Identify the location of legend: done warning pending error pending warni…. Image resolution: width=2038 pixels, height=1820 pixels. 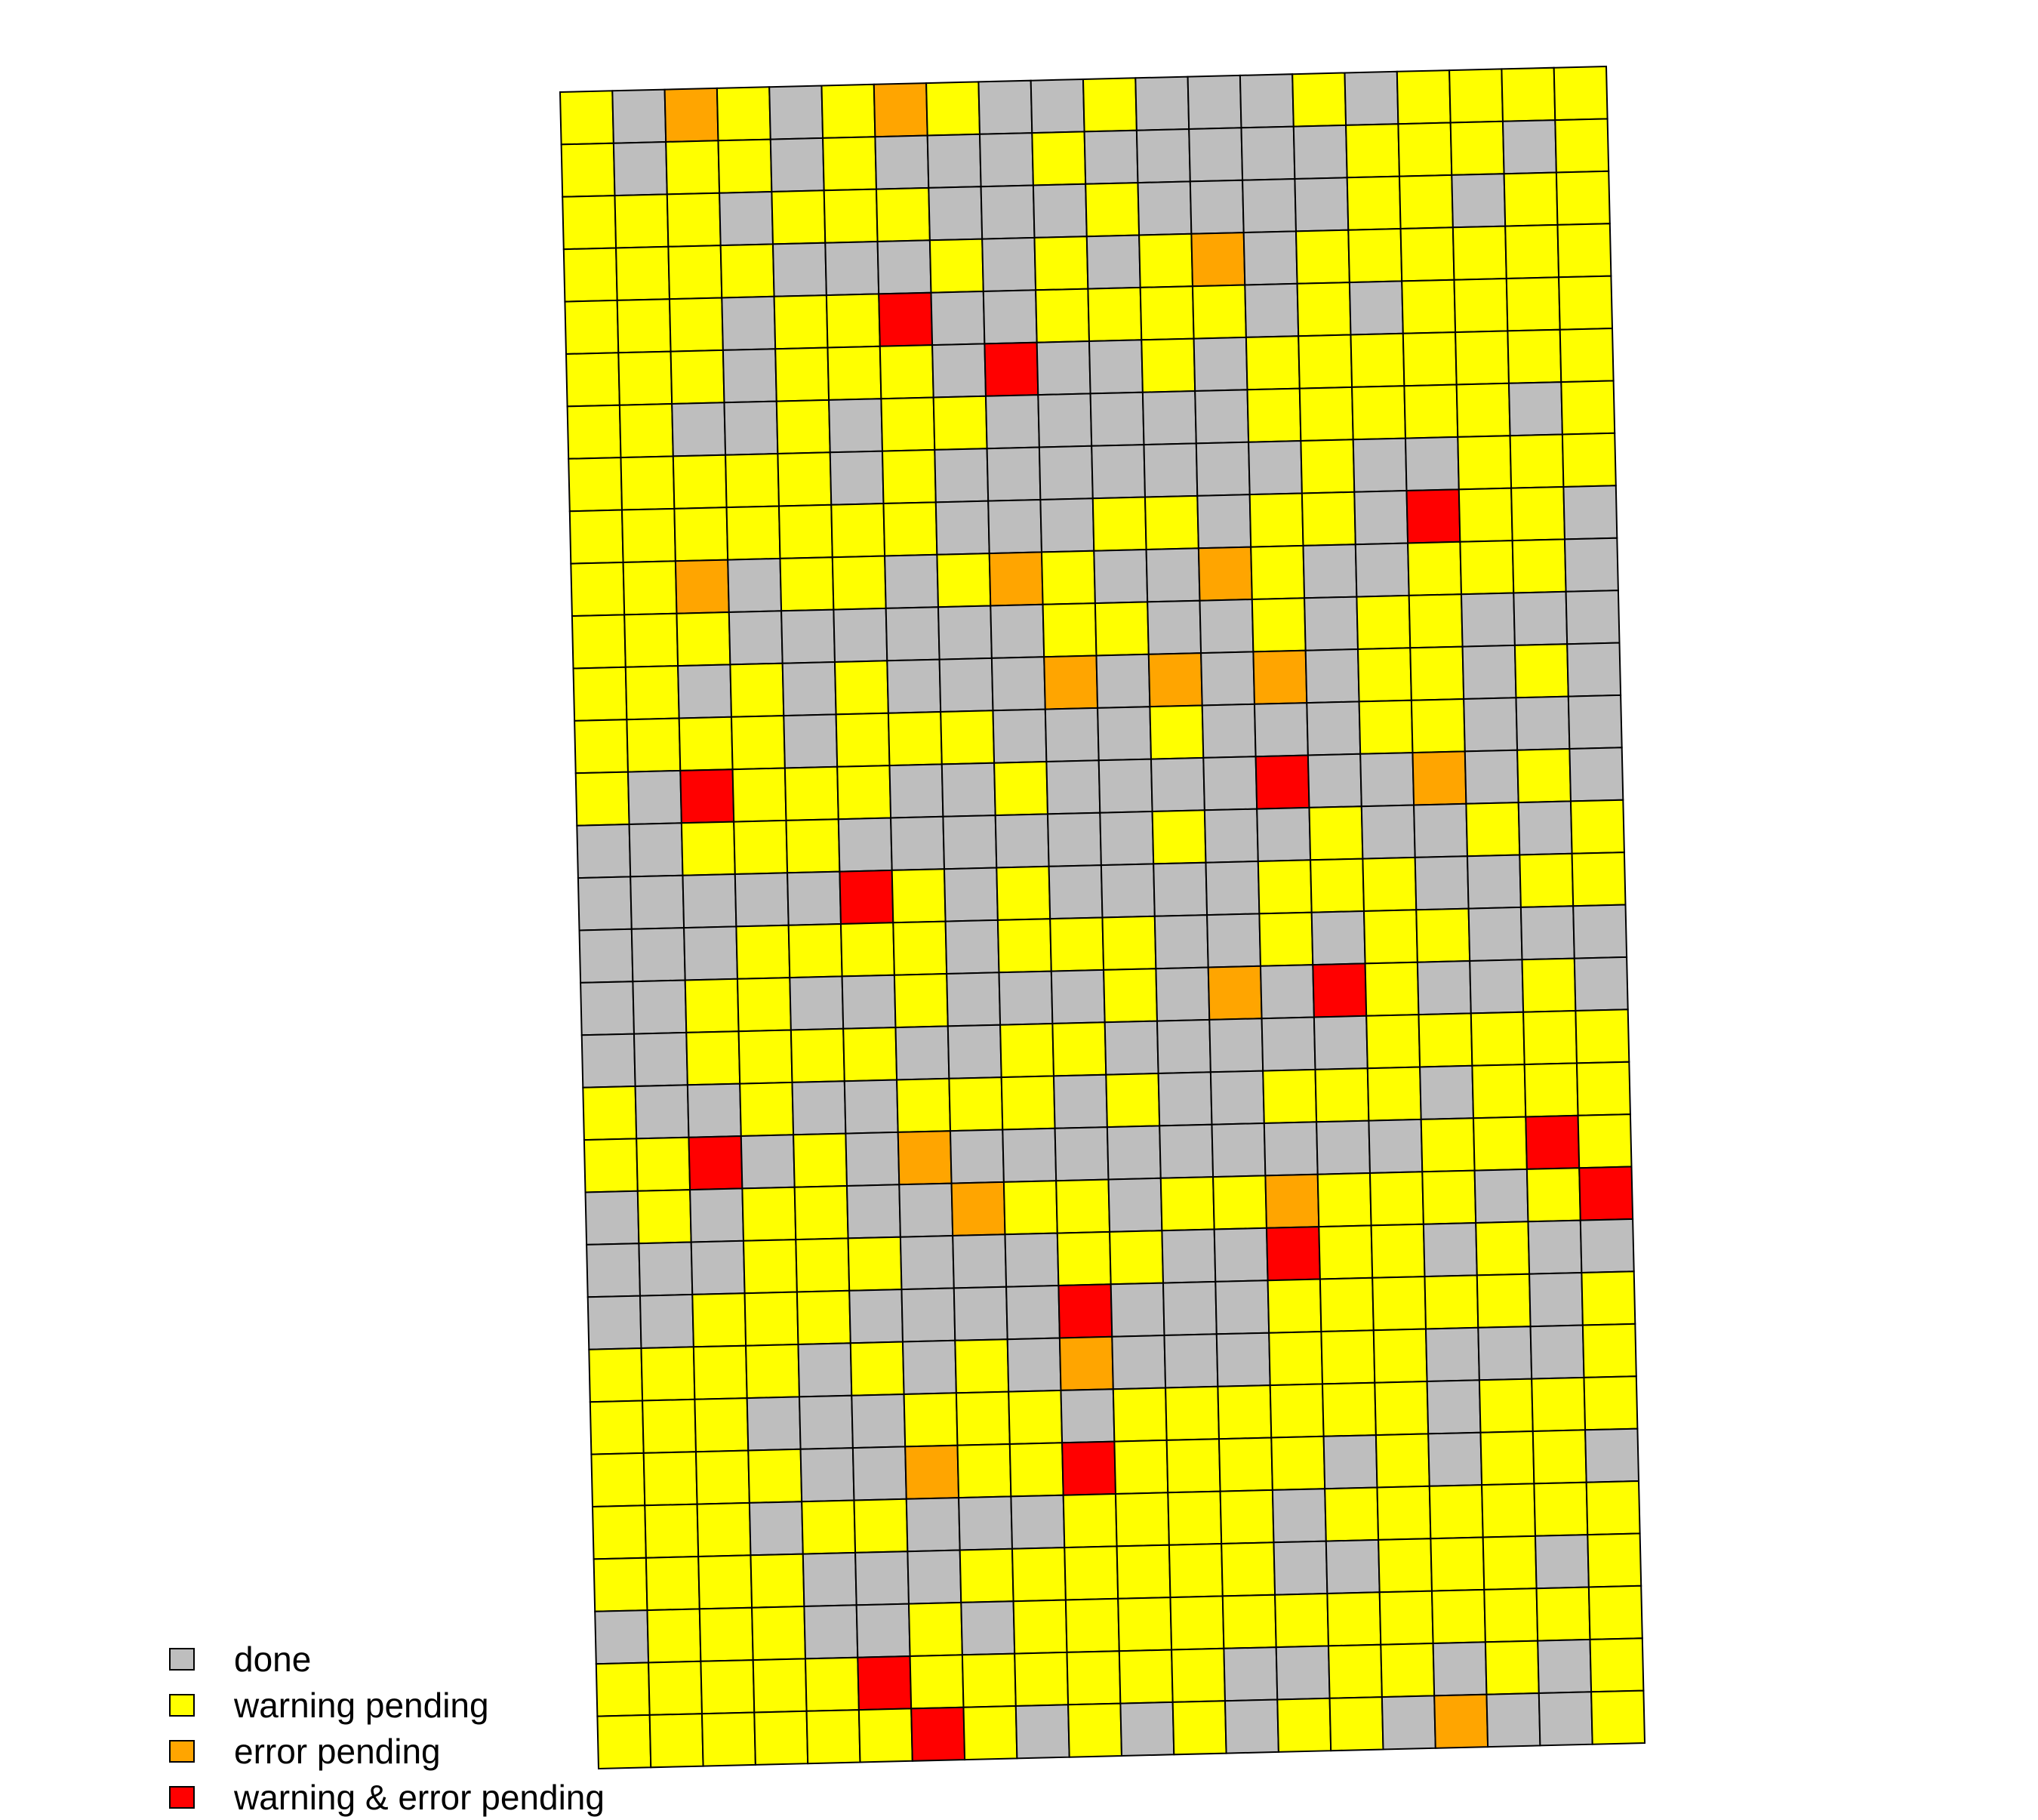
(387, 1728).